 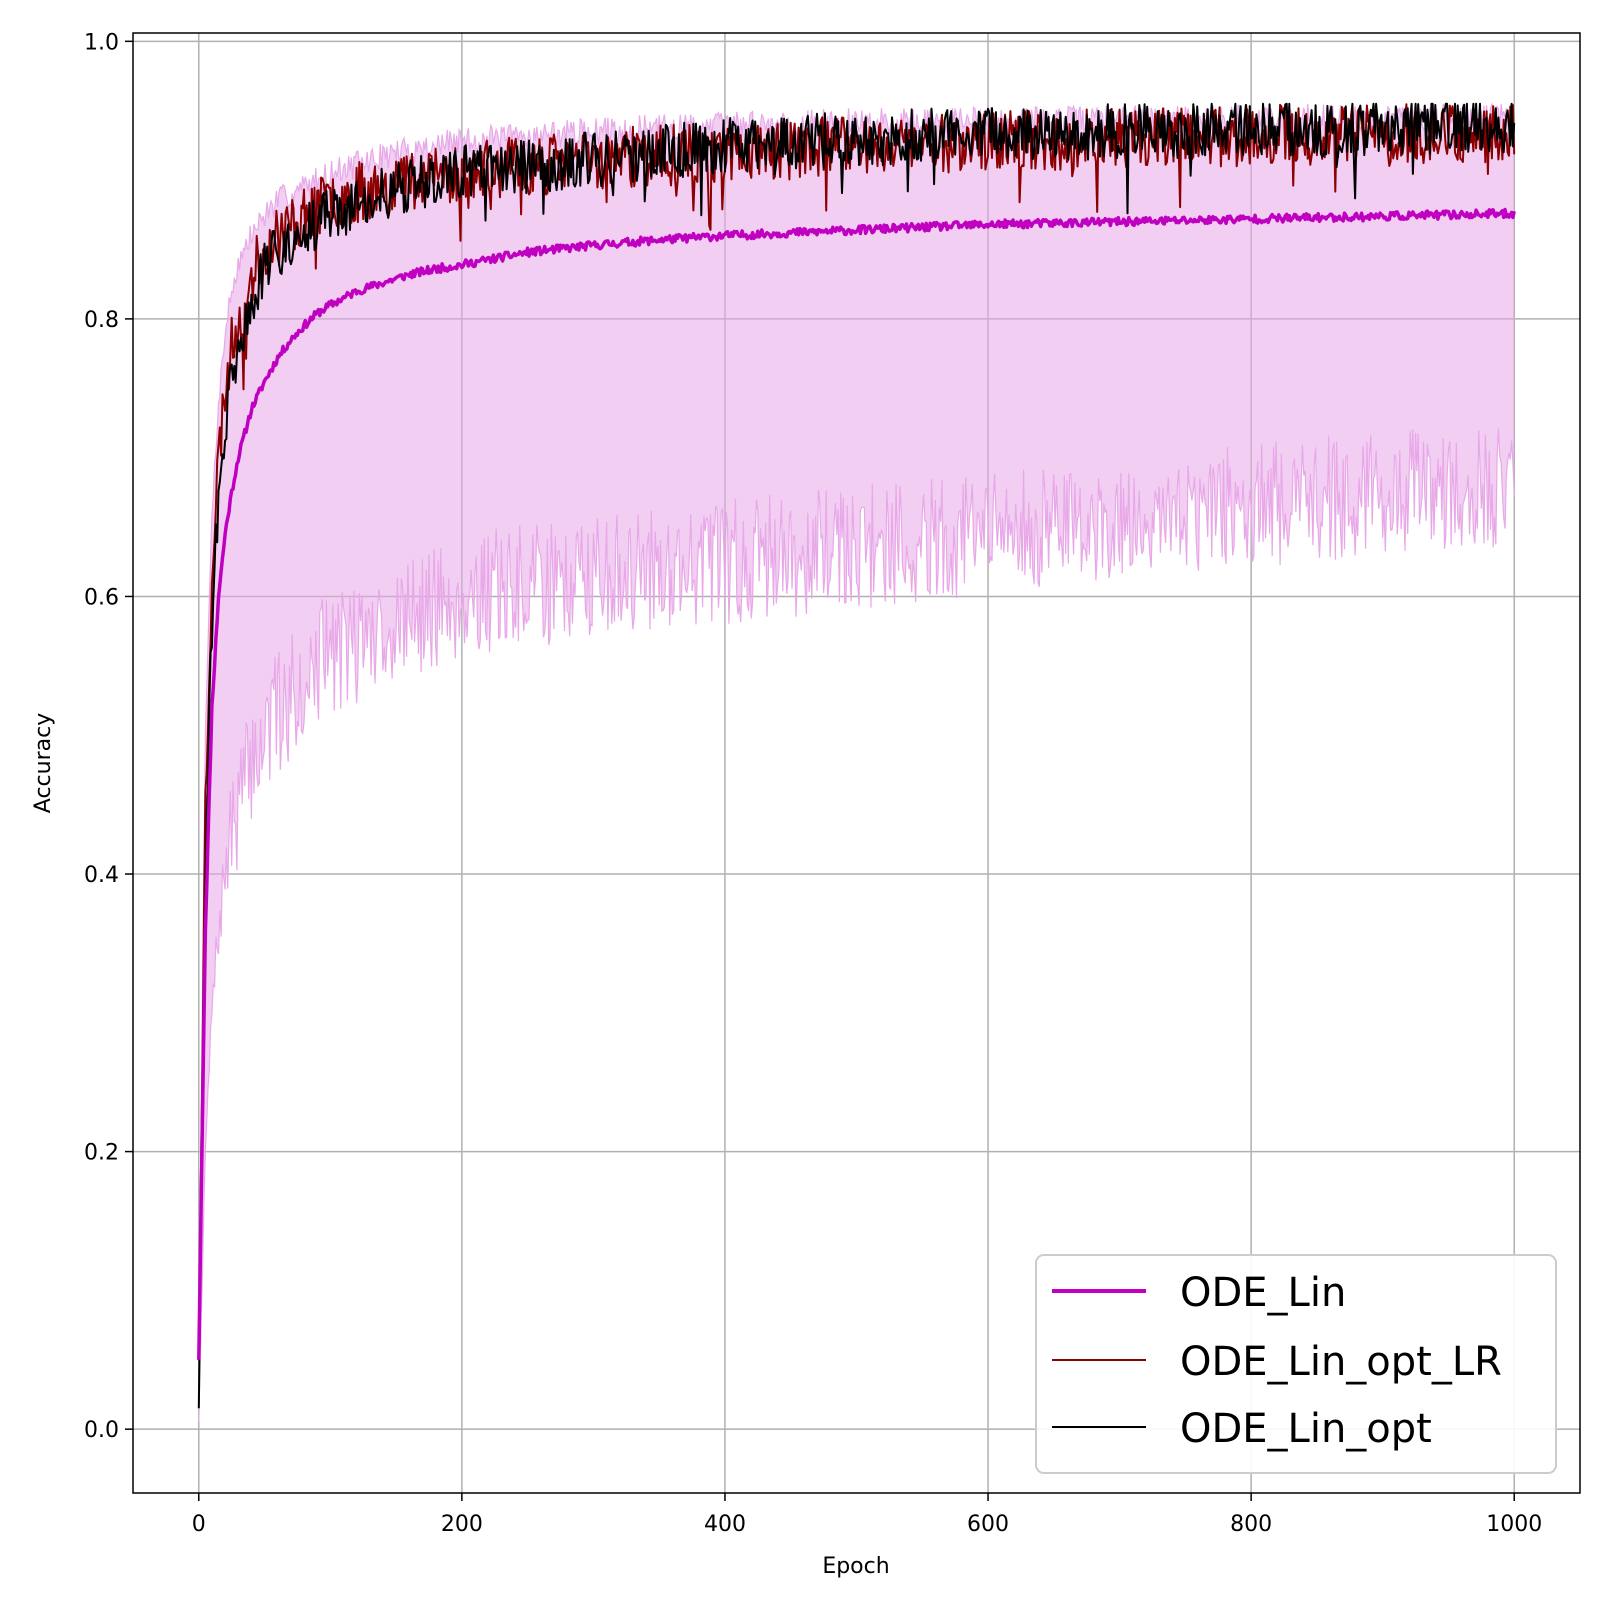 What do you see at coordinates (855, 1566) in the screenshot?
I see `x-axis-title: Epoch` at bounding box center [855, 1566].